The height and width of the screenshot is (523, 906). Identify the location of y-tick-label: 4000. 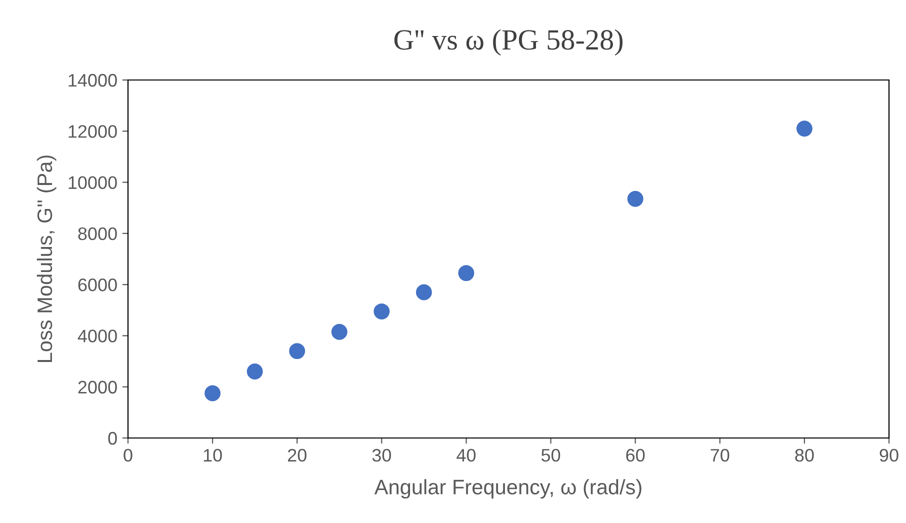
(97, 336).